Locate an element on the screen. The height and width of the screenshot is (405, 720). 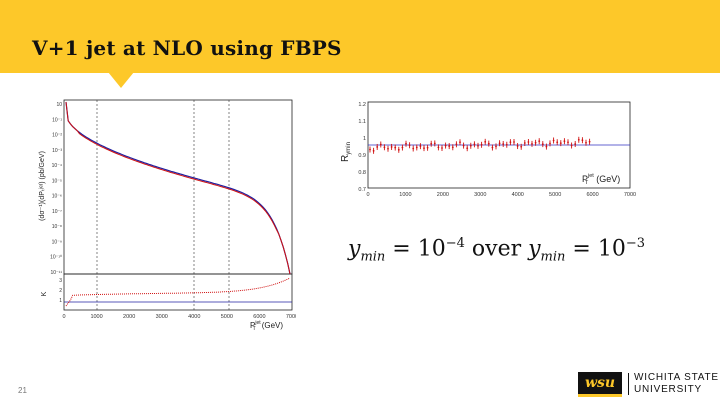
ratio-curve is located at coordinates (178, 292).